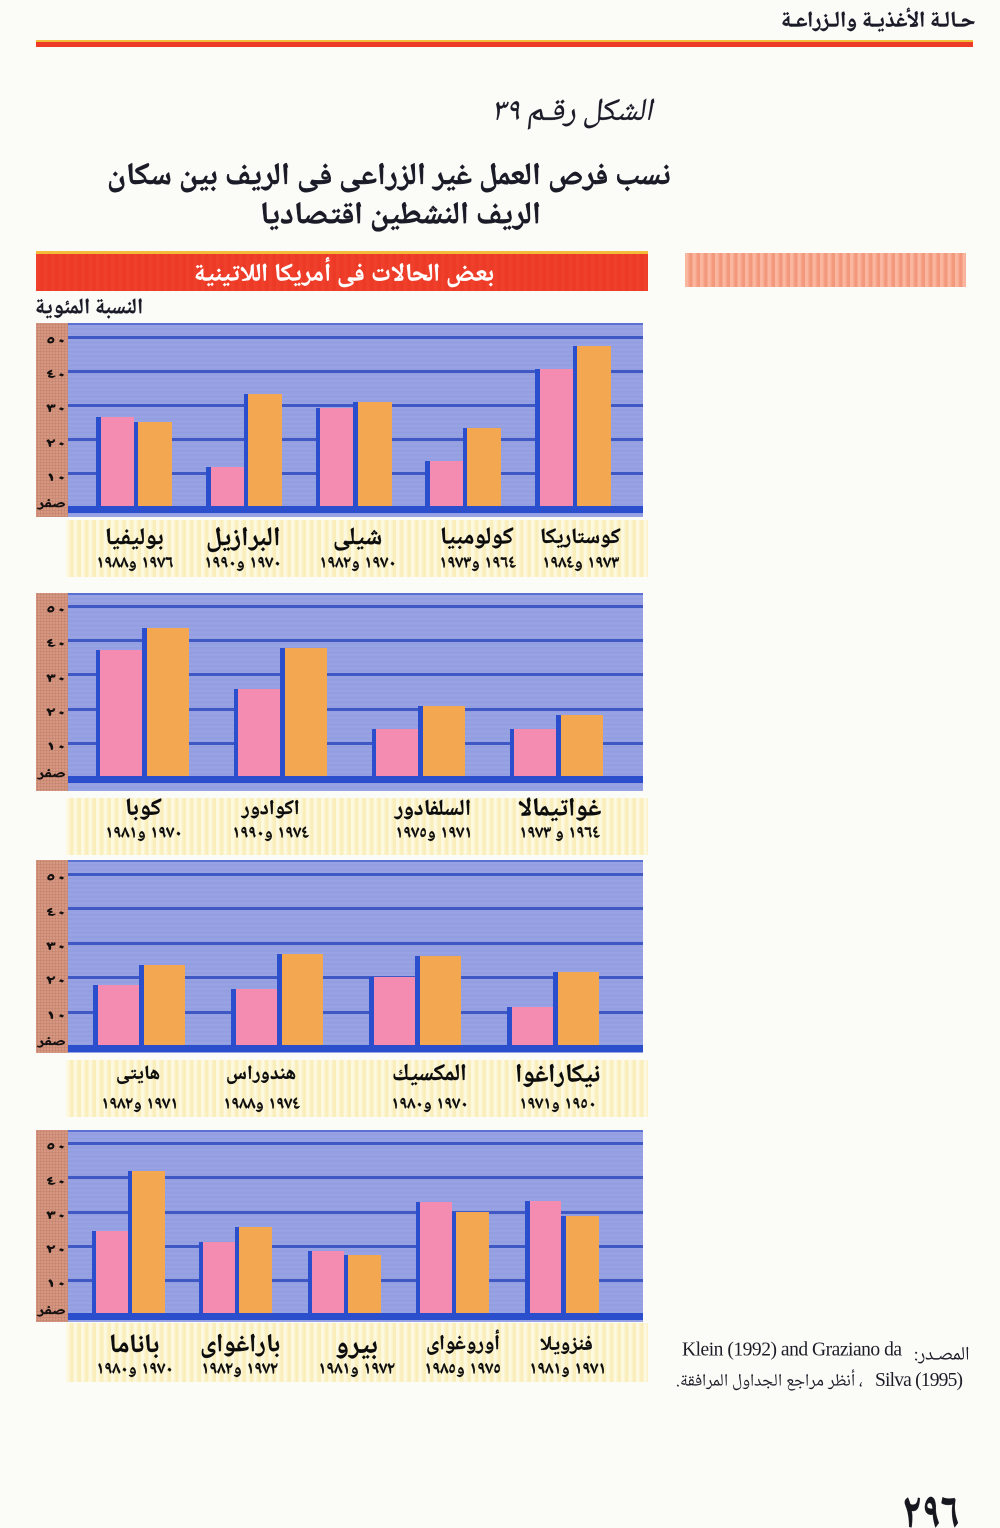  I want to click on svg-text: Silva (1995), so click(919, 1380).